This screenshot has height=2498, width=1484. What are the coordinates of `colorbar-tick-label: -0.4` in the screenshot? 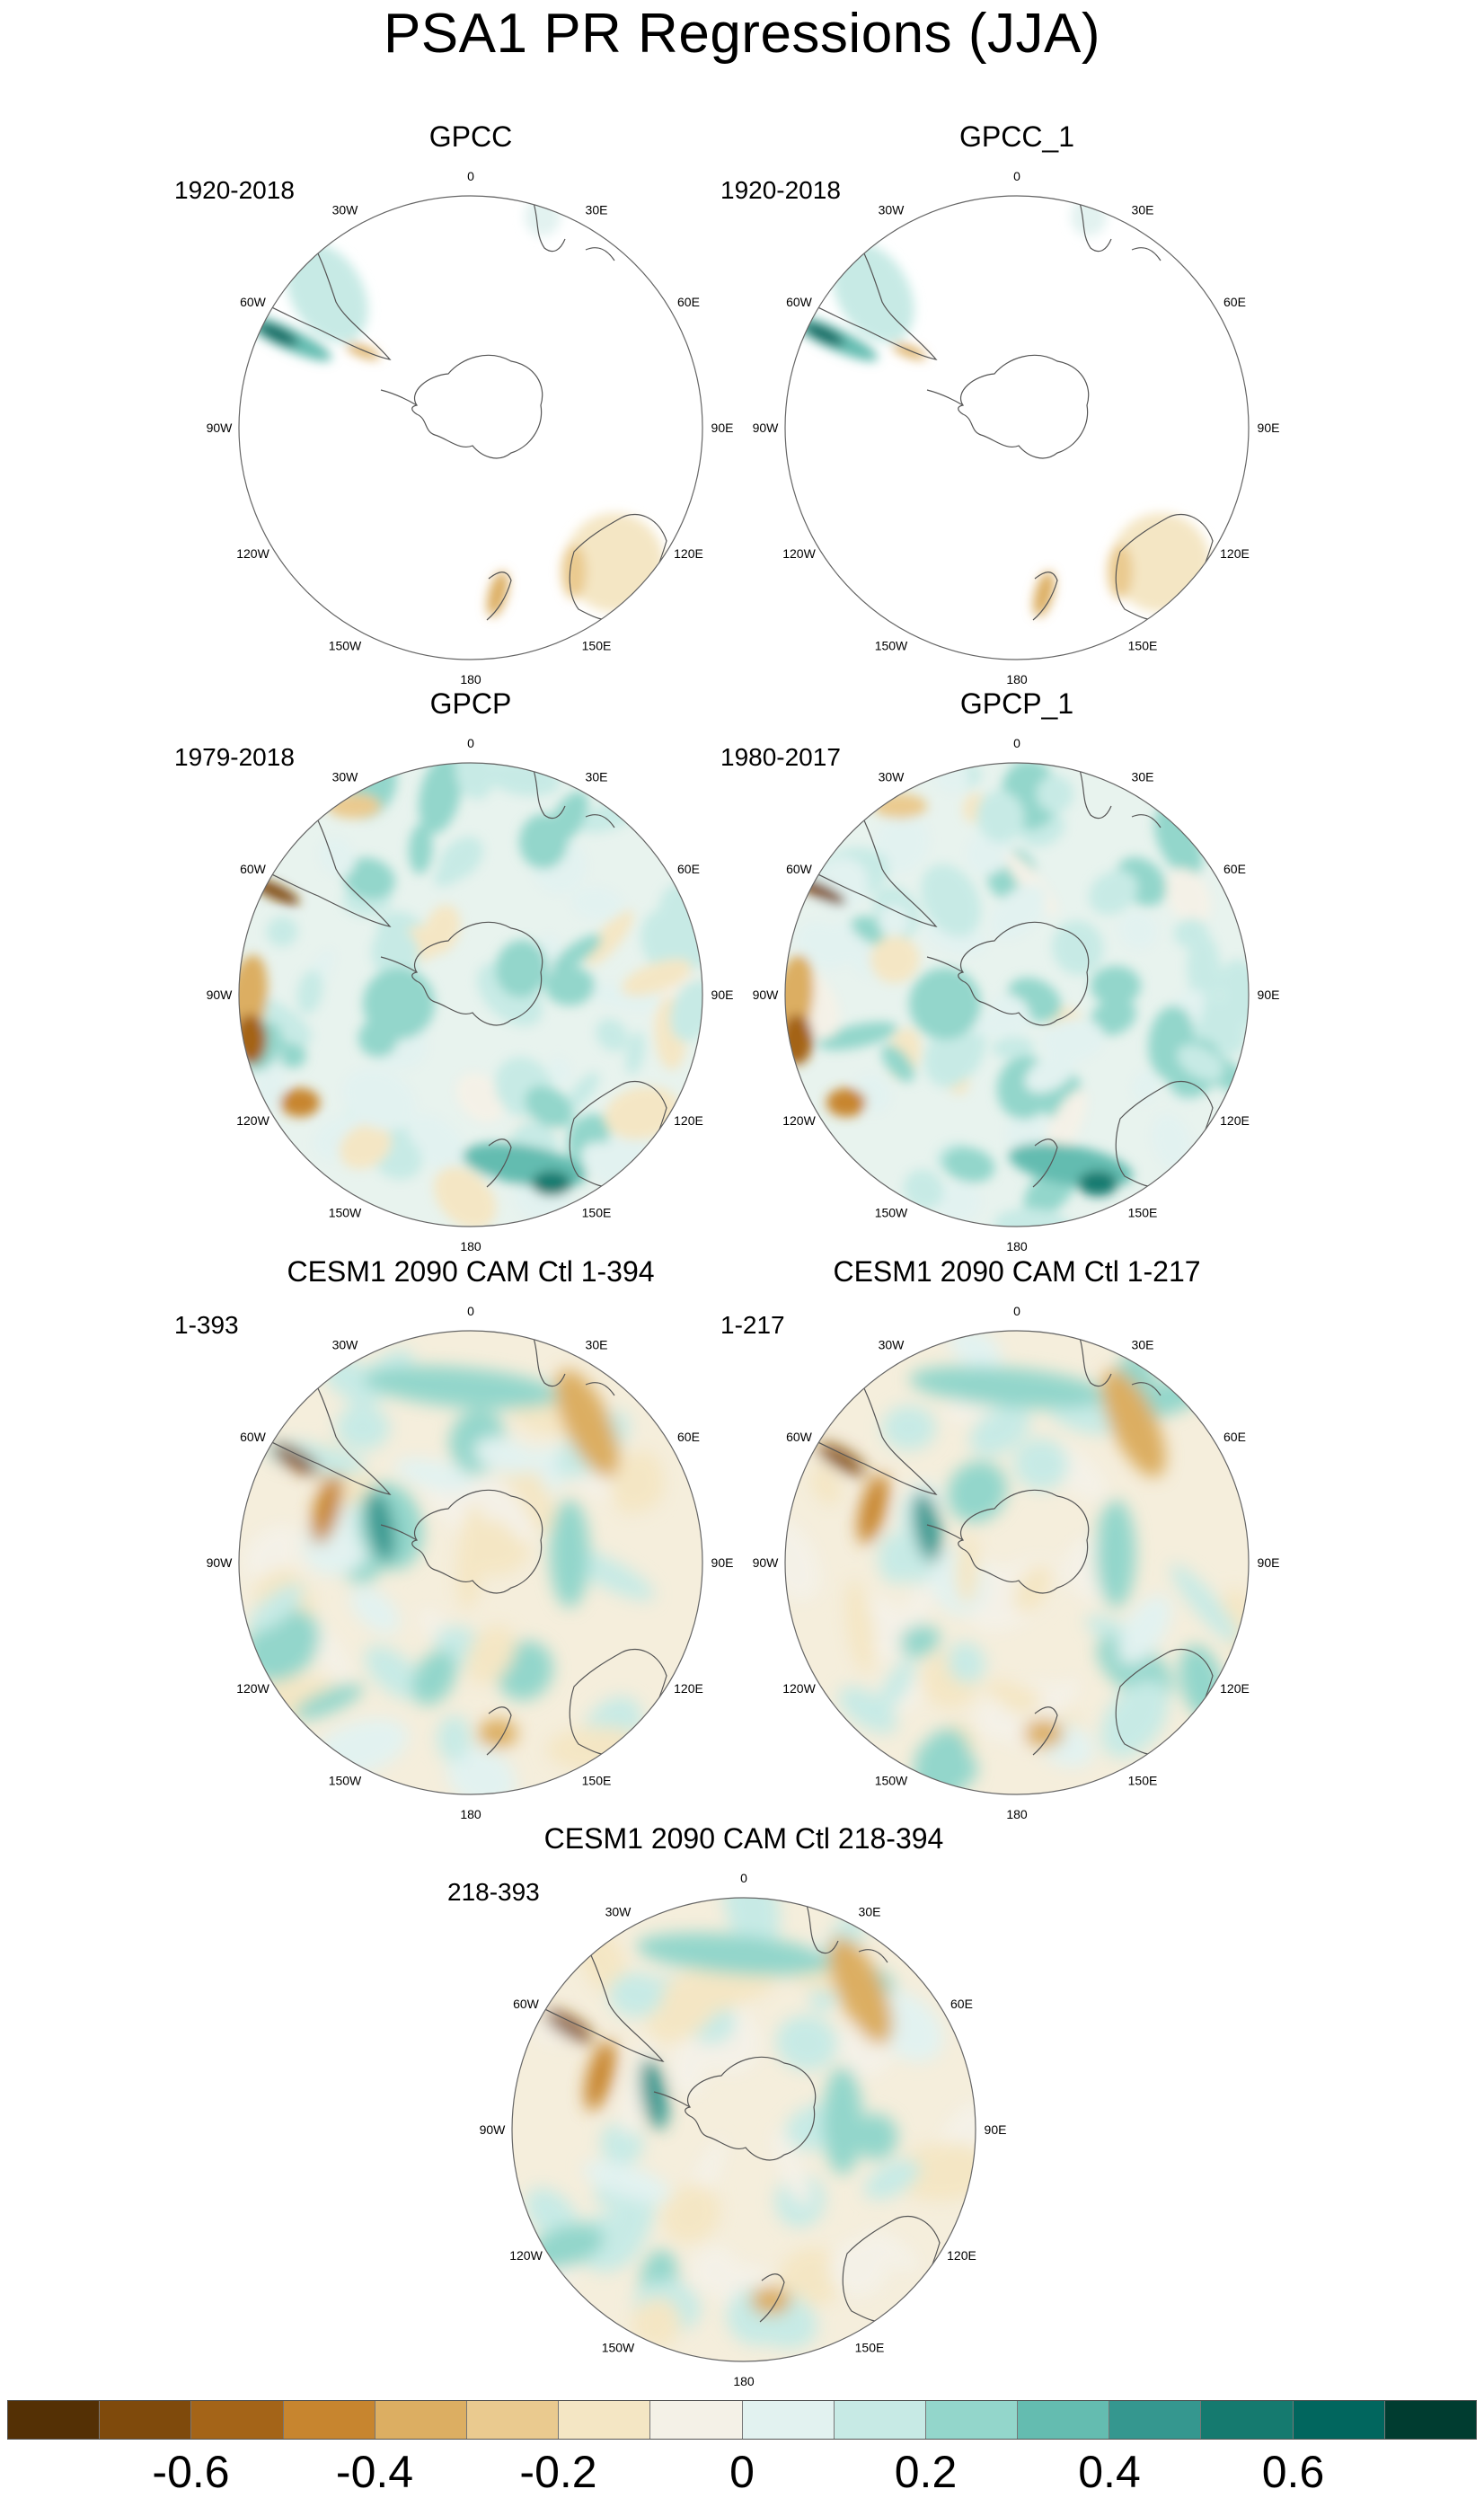 It's located at (374, 2472).